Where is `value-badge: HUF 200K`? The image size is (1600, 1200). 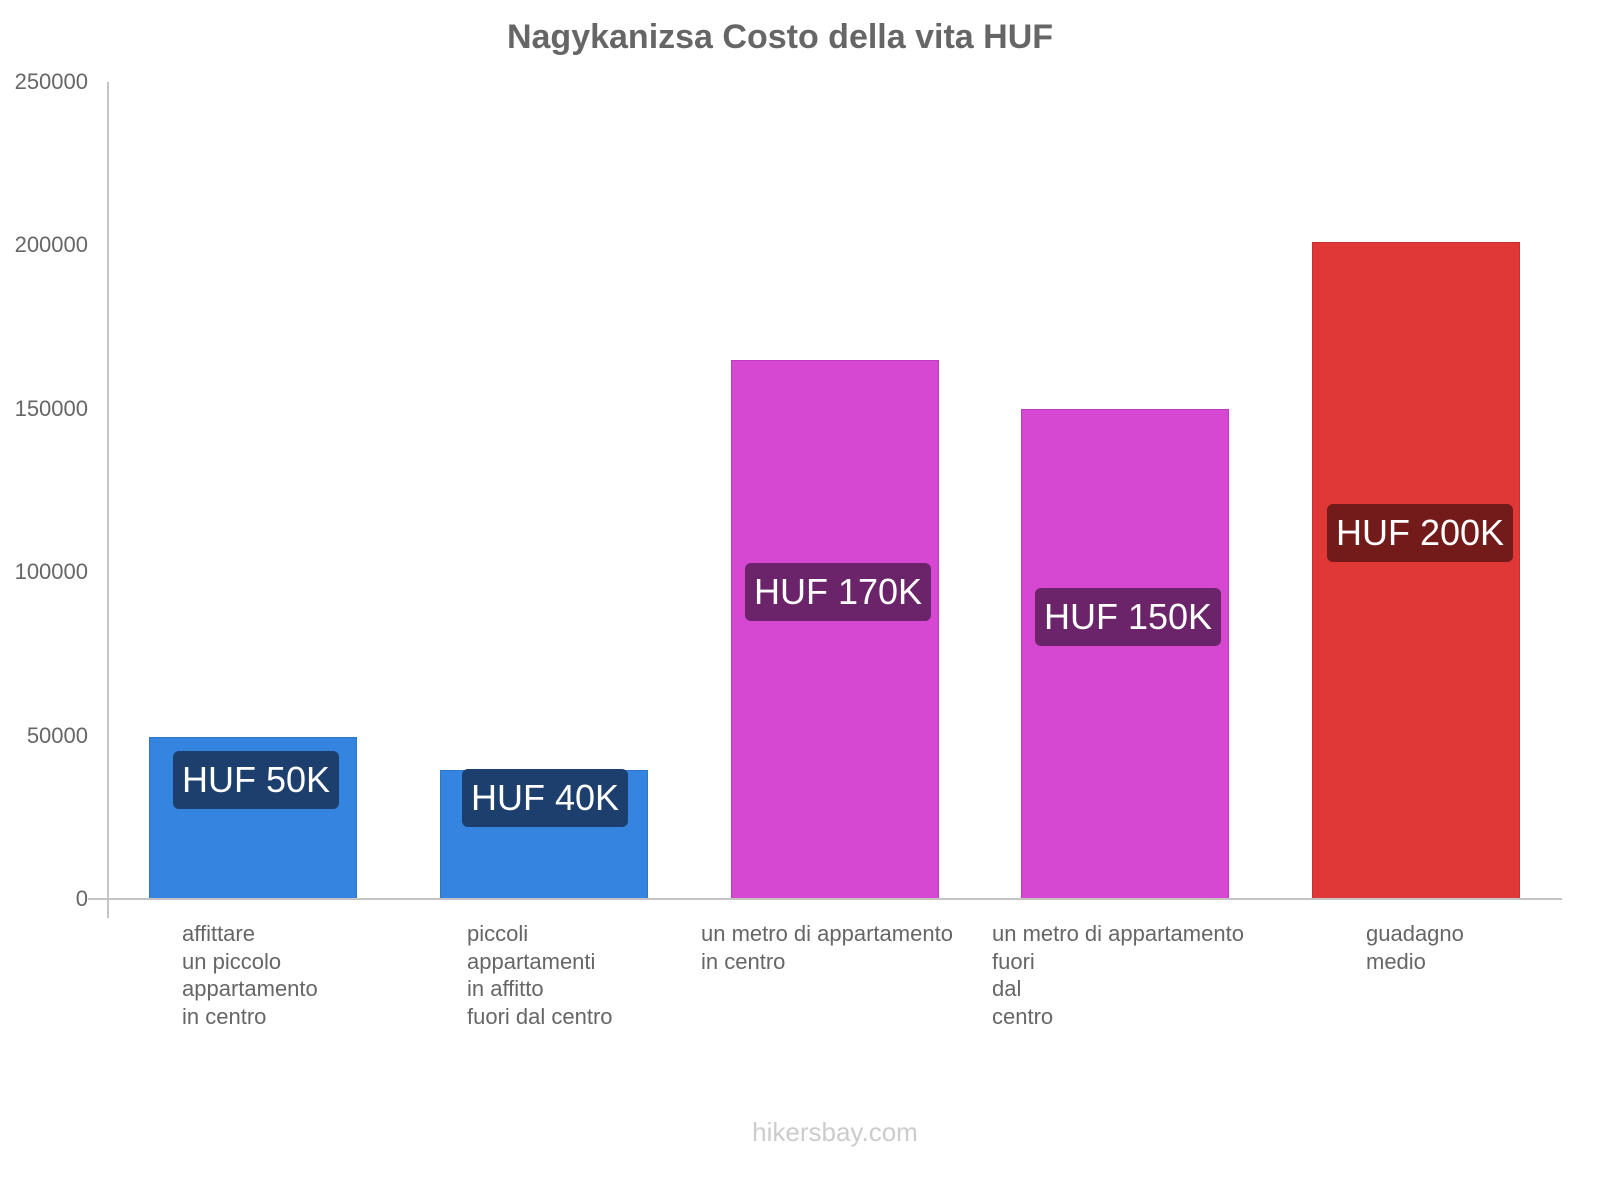 value-badge: HUF 200K is located at coordinates (1420, 533).